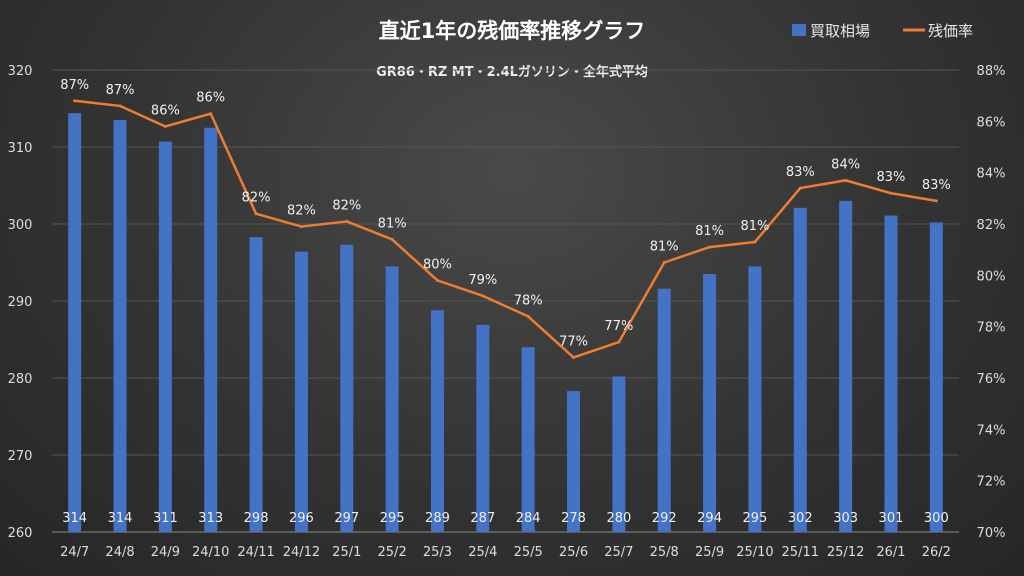  What do you see at coordinates (991, 482) in the screenshot?
I see `y-right-tick-label: 72%` at bounding box center [991, 482].